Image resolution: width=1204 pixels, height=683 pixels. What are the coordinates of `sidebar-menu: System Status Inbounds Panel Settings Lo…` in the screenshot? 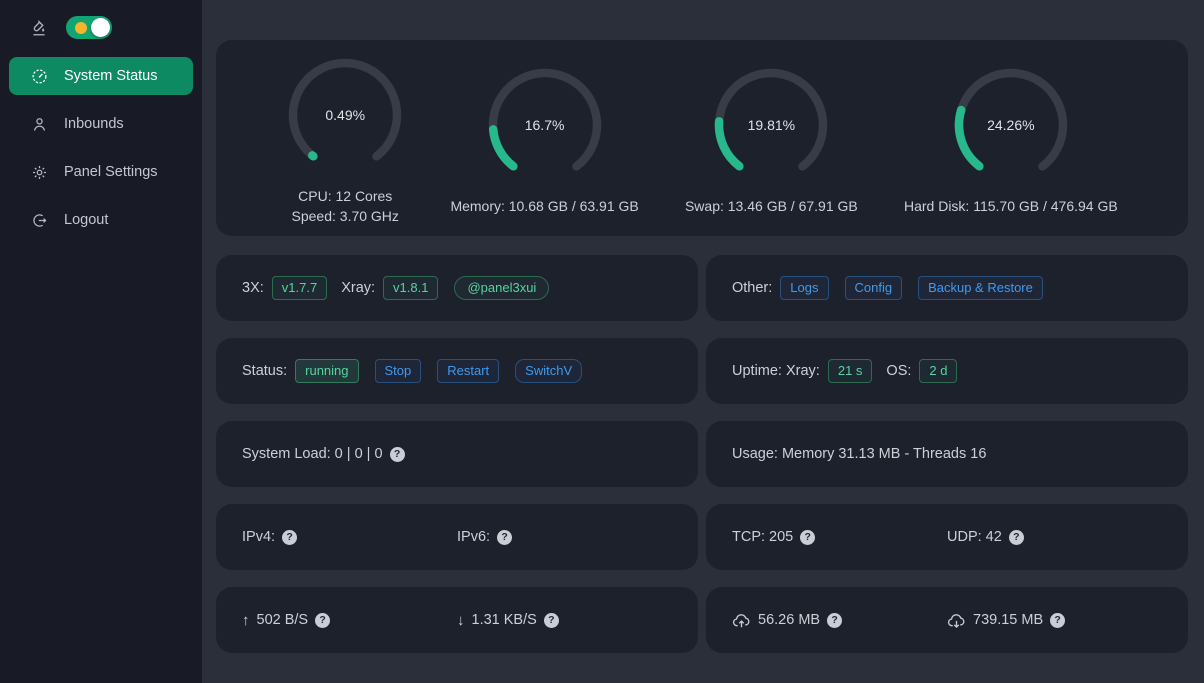 It's located at (101, 148).